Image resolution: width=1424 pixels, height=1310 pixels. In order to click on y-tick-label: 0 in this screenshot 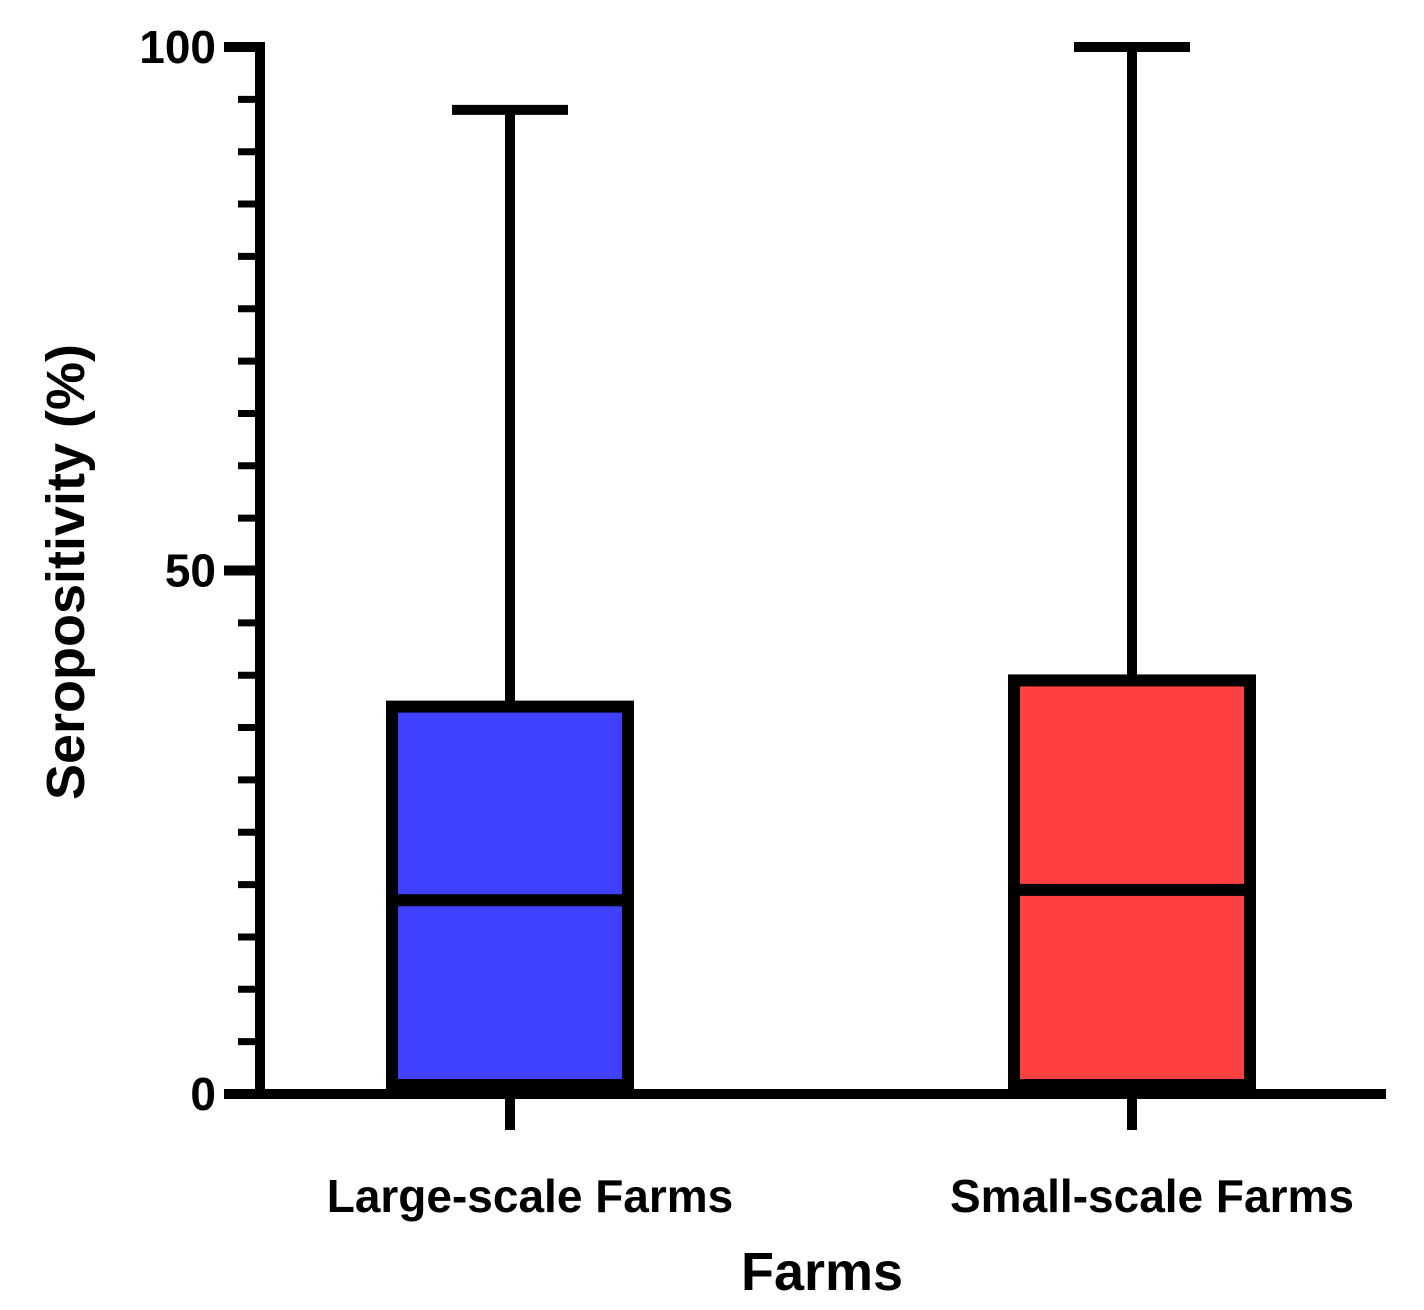, I will do `click(203, 1094)`.